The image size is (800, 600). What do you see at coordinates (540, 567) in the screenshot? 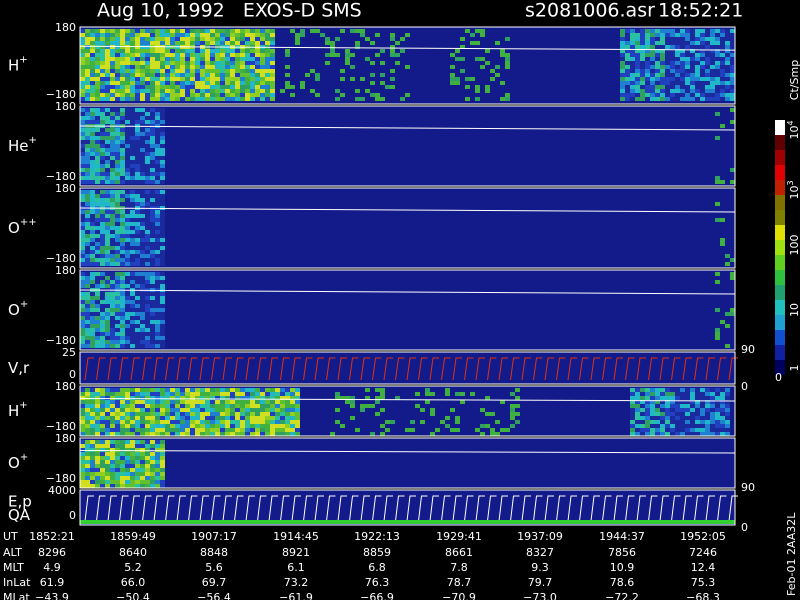
I see `footer-value: 9.3` at bounding box center [540, 567].